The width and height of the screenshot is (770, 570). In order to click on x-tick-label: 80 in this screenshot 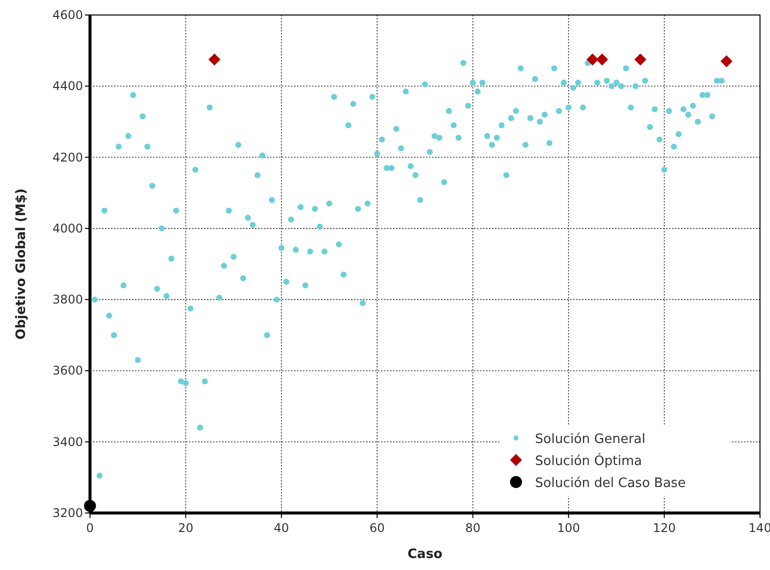, I will do `click(472, 528)`.